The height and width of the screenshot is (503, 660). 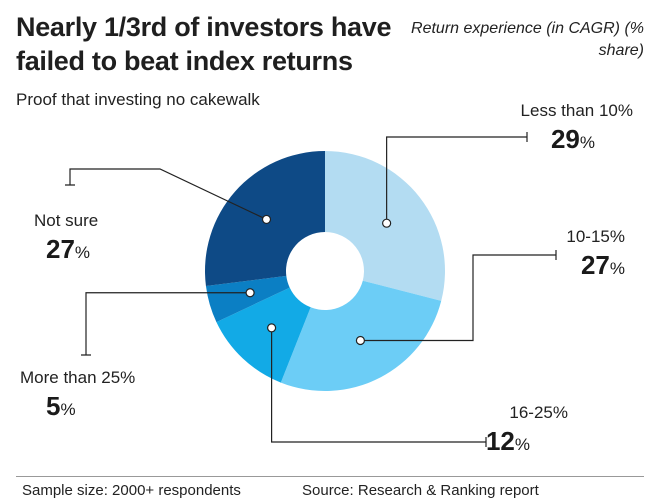 What do you see at coordinates (603, 265) in the screenshot?
I see `value-label-10-15: 27%` at bounding box center [603, 265].